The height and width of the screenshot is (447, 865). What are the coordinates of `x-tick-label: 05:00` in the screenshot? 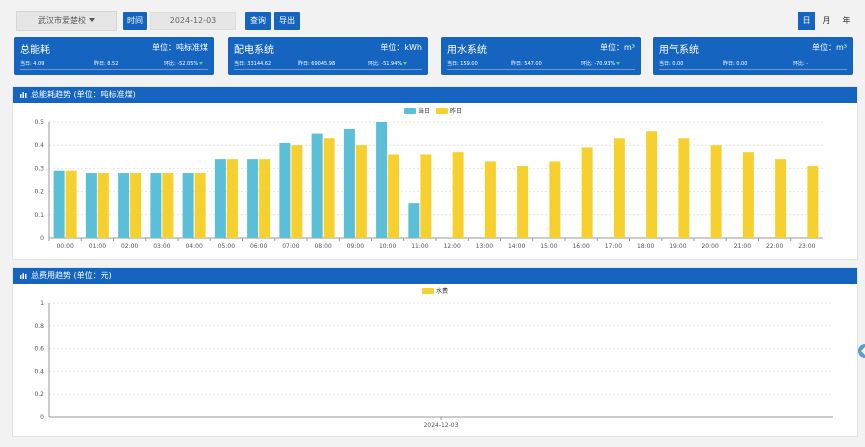 It's located at (226, 246).